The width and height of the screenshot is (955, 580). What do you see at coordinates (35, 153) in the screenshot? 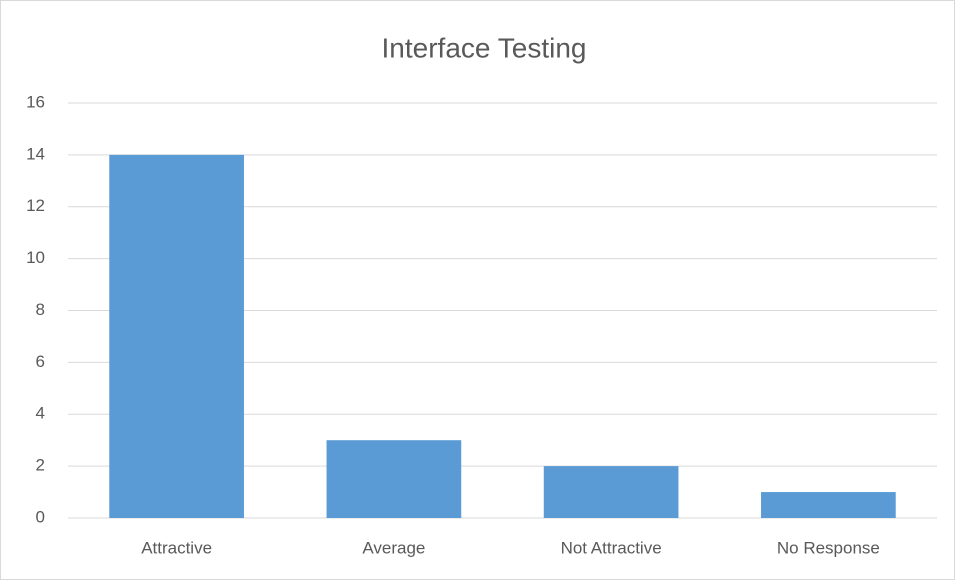
I see `y-tick-label: 14` at bounding box center [35, 153].